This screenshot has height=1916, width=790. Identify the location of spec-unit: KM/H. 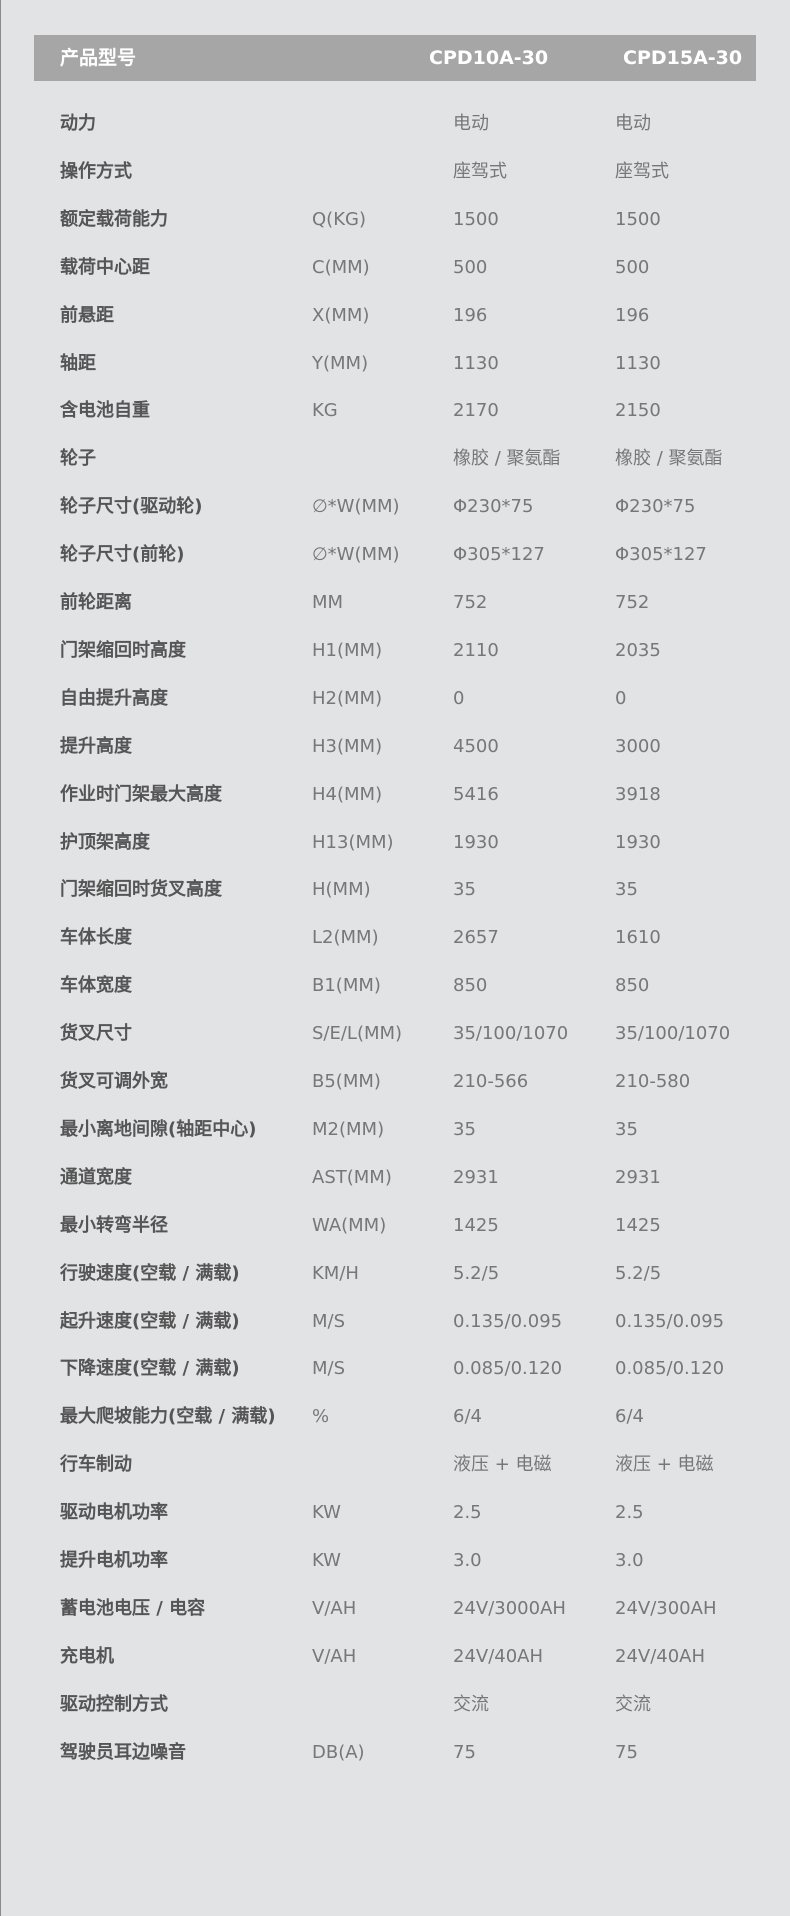
(335, 1273).